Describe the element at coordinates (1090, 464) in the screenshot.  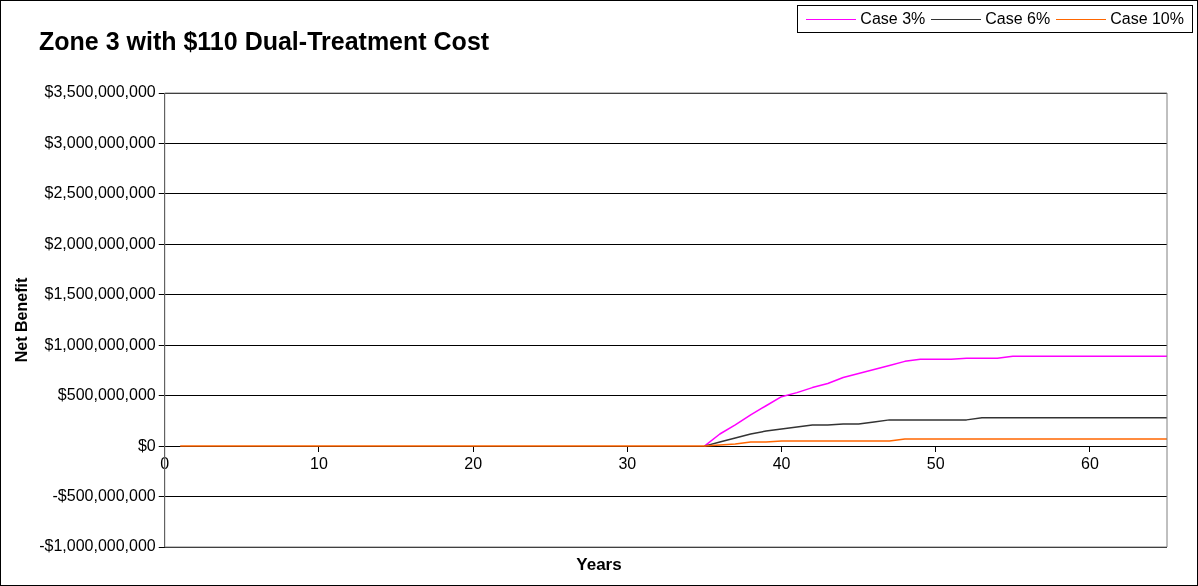
I see `x-tick-label: 60` at that location.